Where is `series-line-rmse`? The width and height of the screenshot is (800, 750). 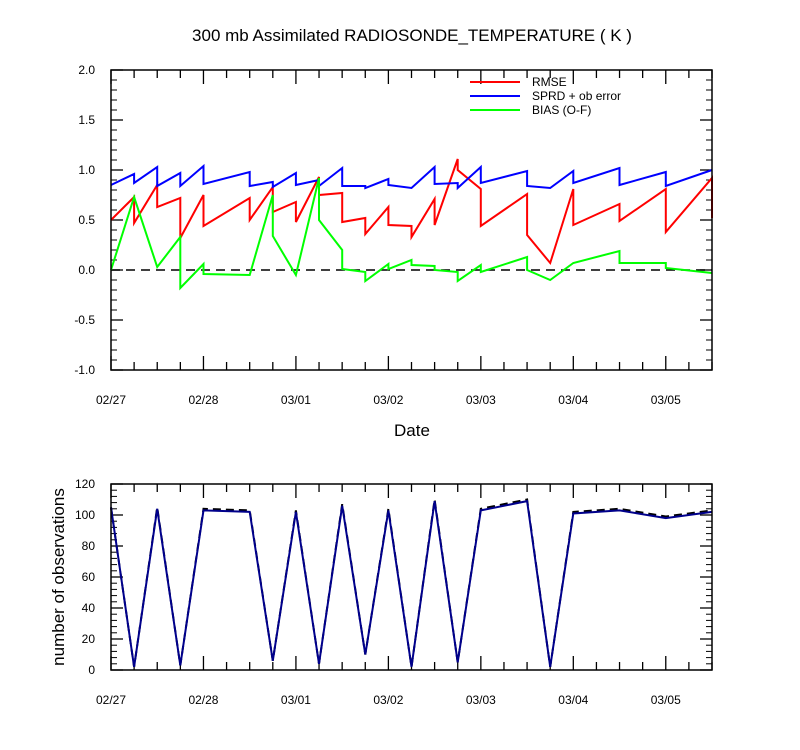
series-line-rmse is located at coordinates (411, 212).